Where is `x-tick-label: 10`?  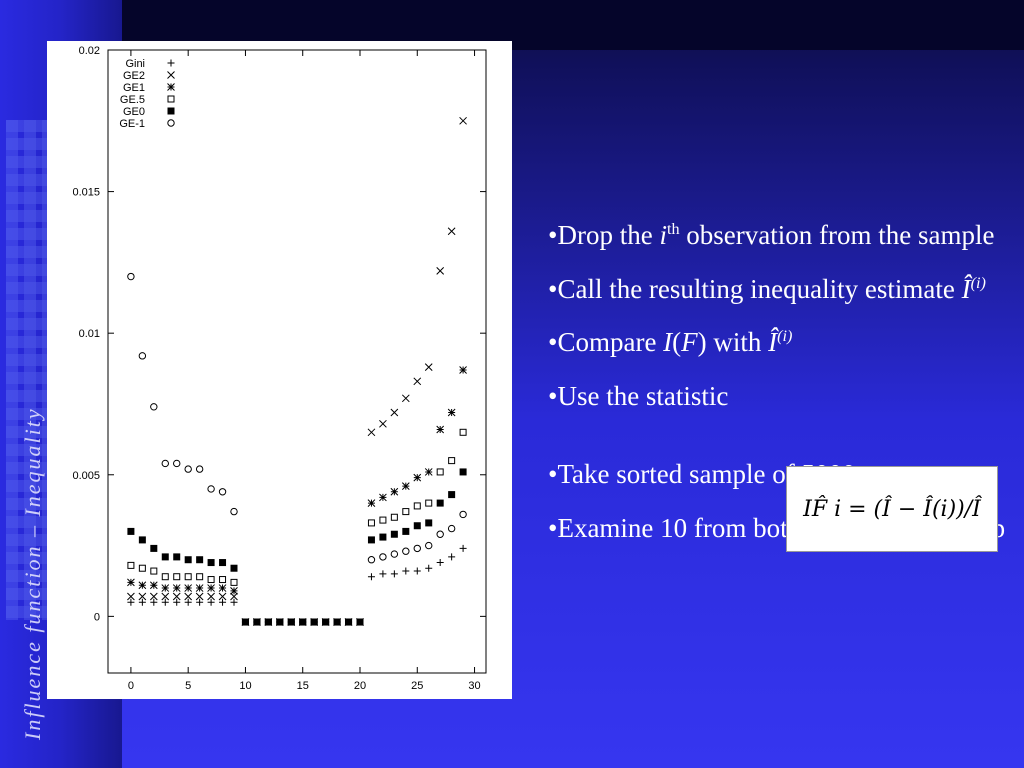 x-tick-label: 10 is located at coordinates (245, 686).